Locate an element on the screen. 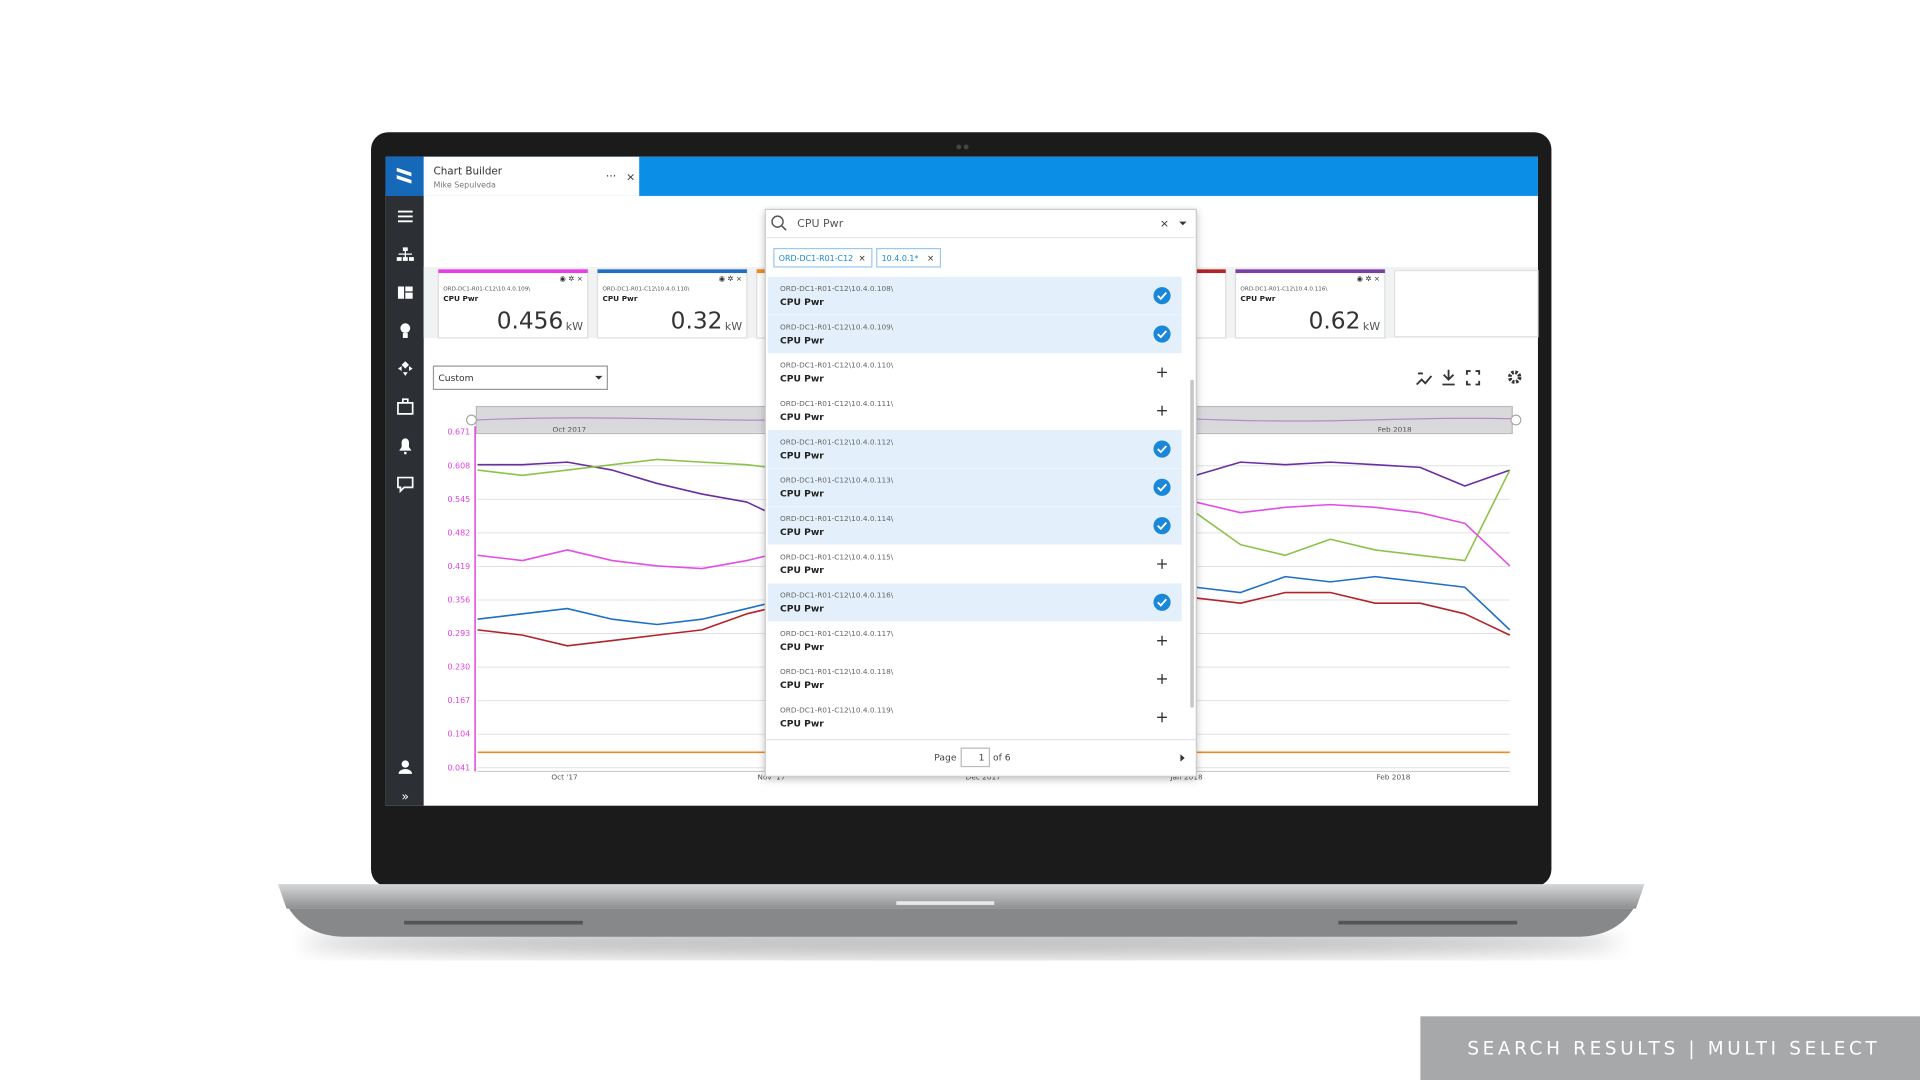 This screenshot has height=1080, width=1920. settings-tool is located at coordinates (1514, 377).